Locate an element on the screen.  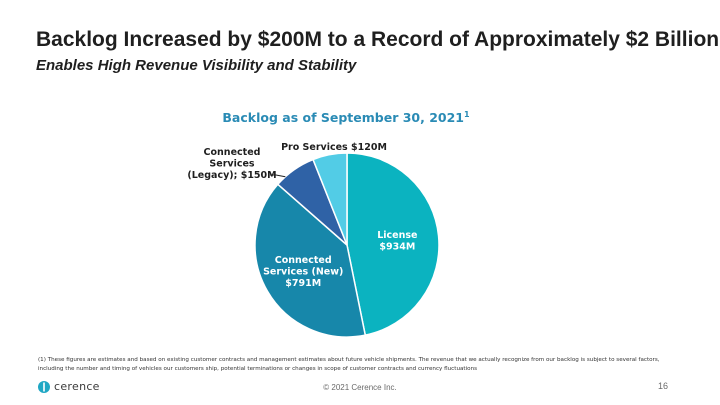
cerence-logo-icon is located at coordinates (44, 386).